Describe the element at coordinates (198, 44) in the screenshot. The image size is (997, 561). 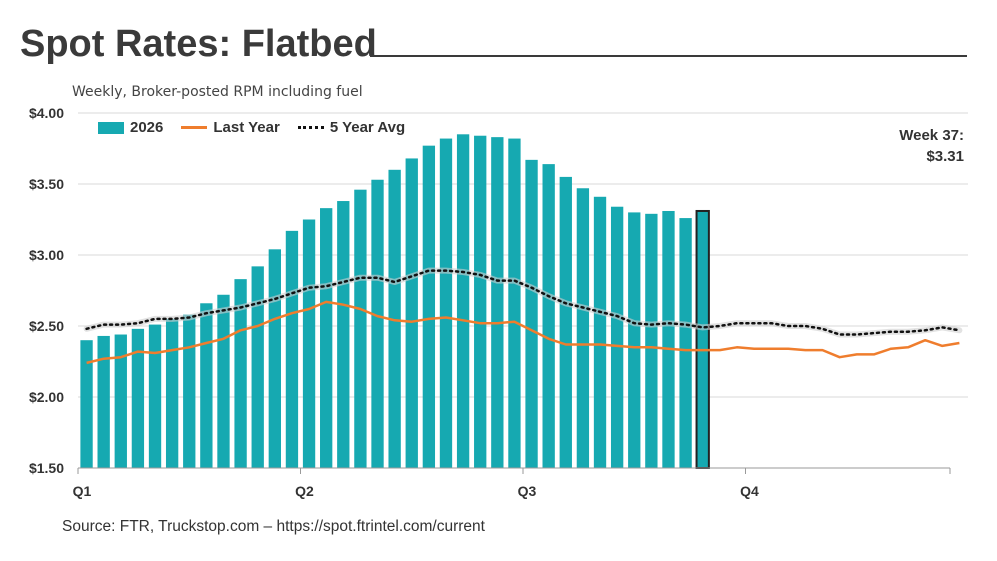
I see `page-title: Spot Rates: Flatbed` at that location.